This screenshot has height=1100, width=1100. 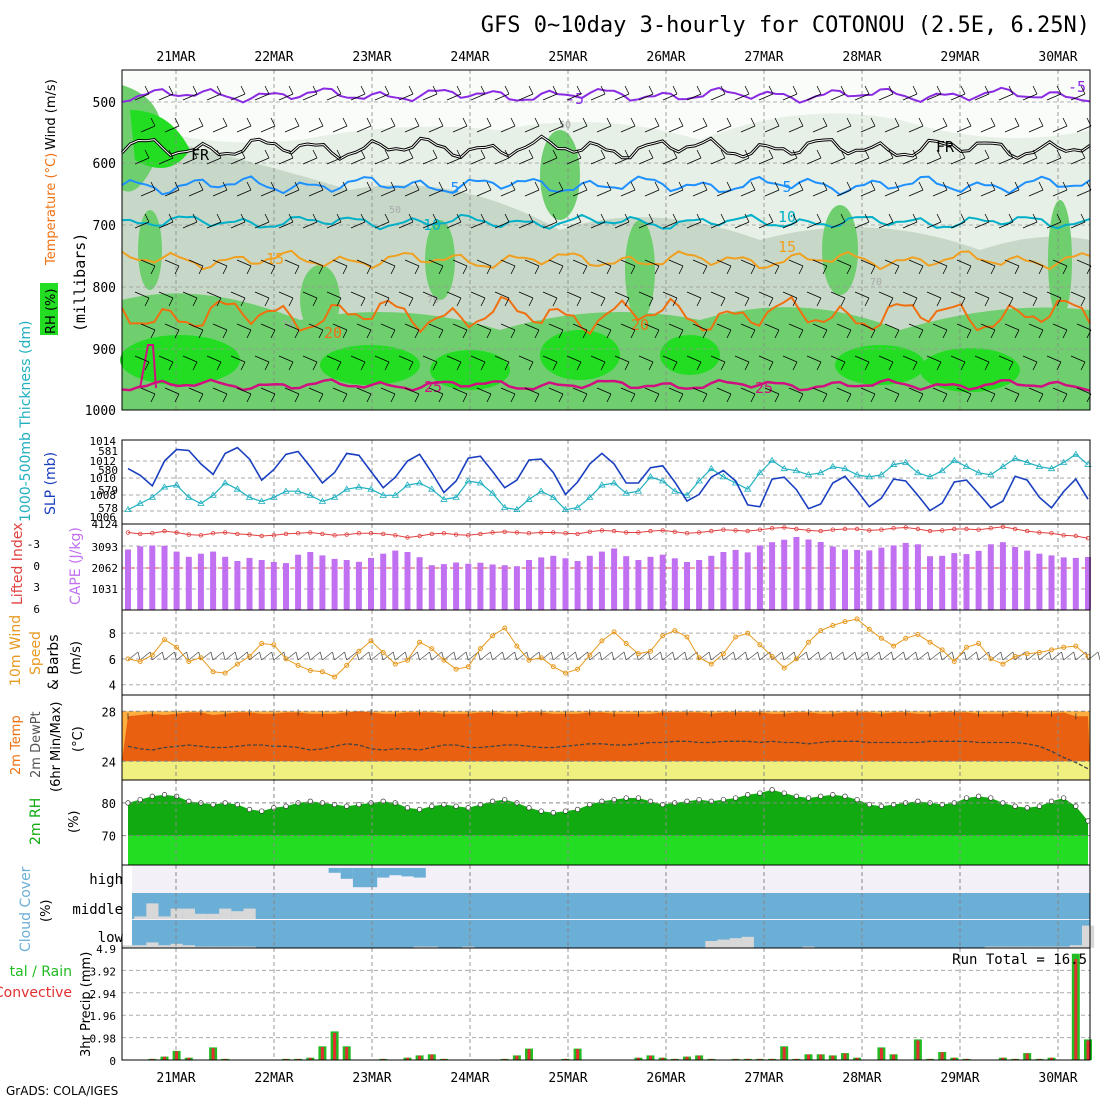 What do you see at coordinates (112, 686) in the screenshot?
I see `y-tick-label: 4` at bounding box center [112, 686].